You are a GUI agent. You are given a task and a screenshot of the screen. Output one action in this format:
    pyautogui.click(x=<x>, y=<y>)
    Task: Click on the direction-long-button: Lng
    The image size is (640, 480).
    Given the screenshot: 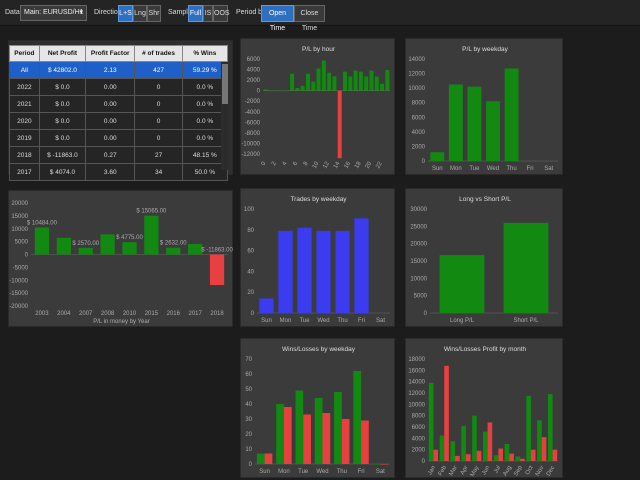 What is the action you would take?
    pyautogui.click(x=140, y=13)
    